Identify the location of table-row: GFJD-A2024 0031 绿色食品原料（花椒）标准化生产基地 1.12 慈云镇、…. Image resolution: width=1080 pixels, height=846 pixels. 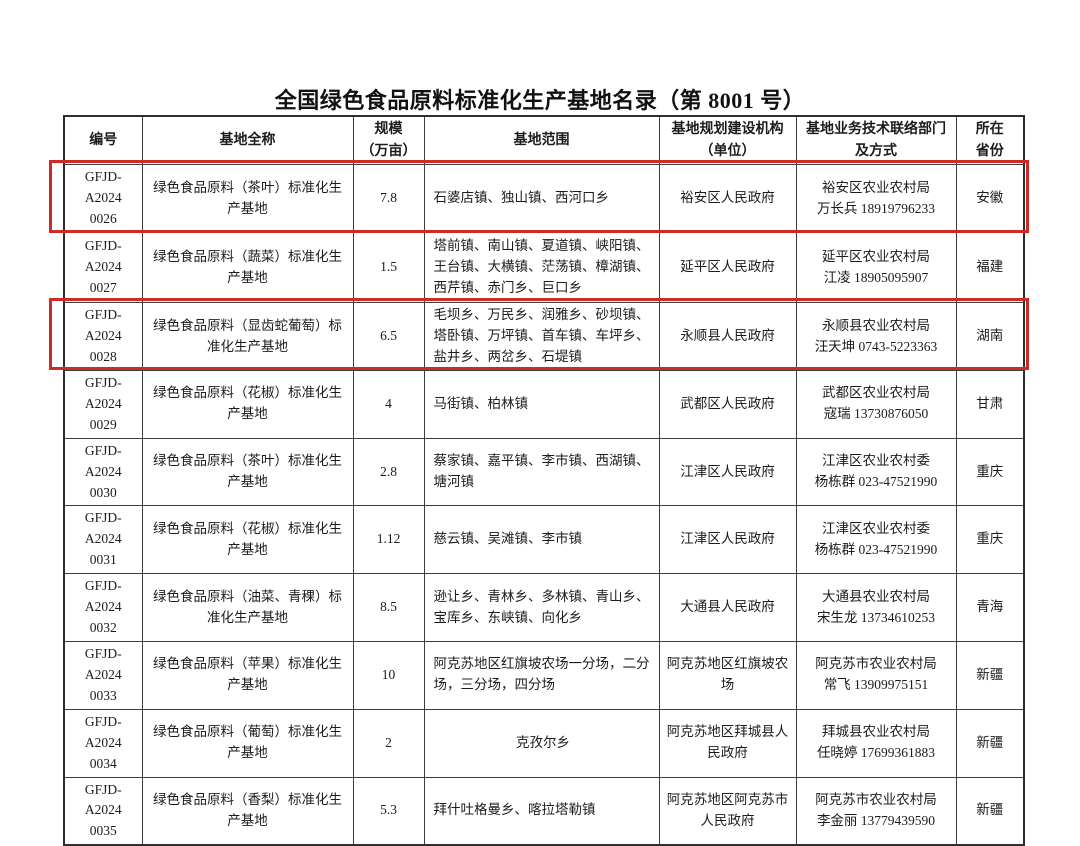
(544, 540).